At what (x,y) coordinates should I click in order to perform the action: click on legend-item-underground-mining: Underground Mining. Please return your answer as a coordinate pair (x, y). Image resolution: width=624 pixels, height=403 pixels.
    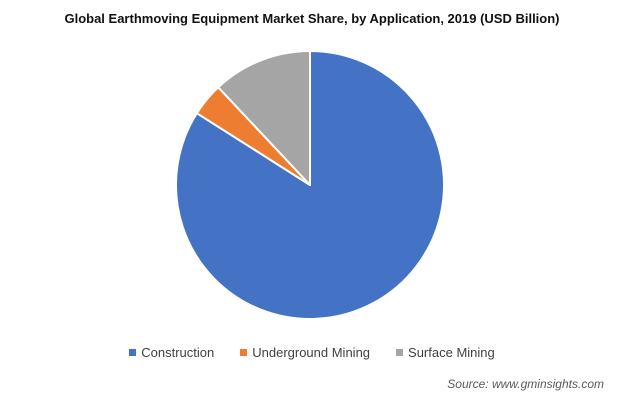
    Looking at the image, I should click on (305, 352).